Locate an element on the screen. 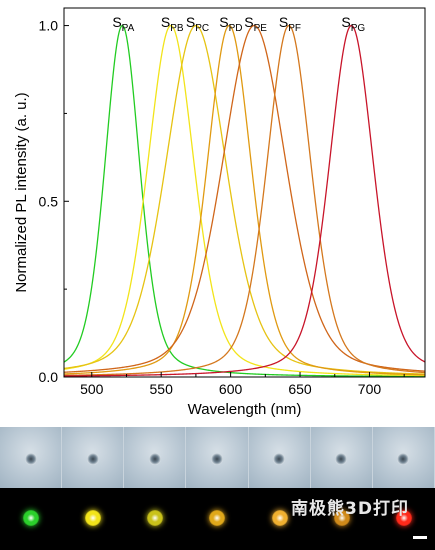 Image resolution: width=435 pixels, height=550 pixels. x-tick-label: 550 is located at coordinates (162, 389).